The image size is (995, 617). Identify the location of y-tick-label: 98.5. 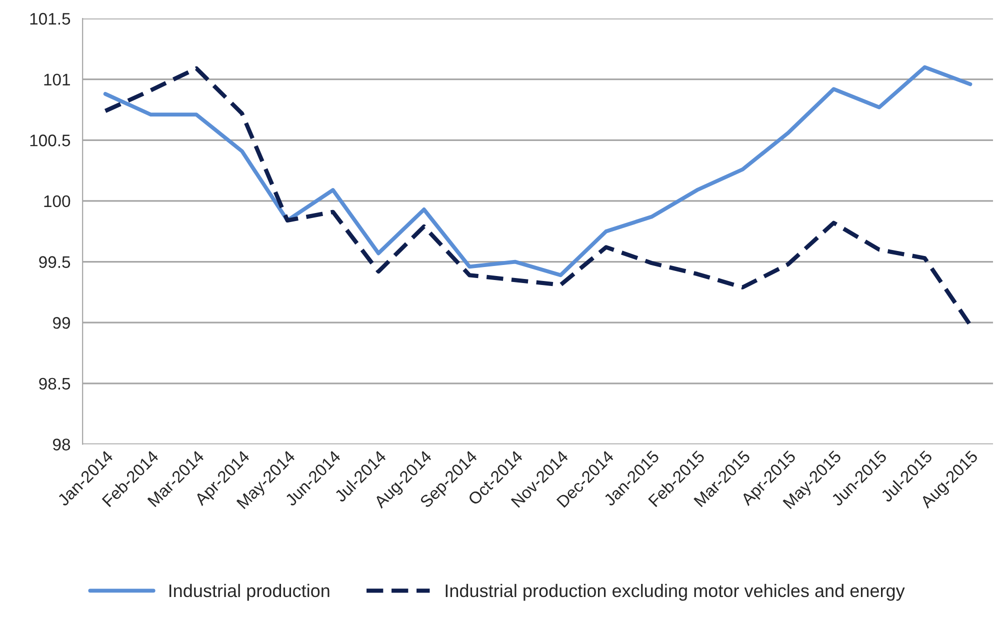
(54, 384).